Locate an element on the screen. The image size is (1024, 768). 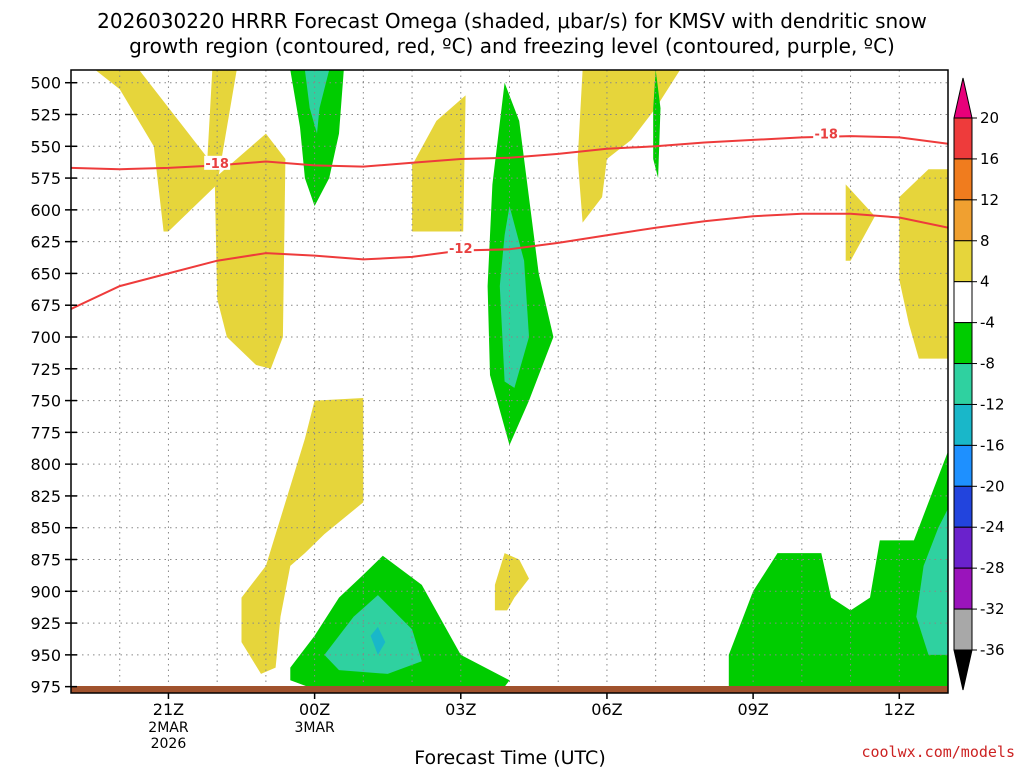
colorbar: 20 16 12 8 4 -4 -8 -12 -16 -20 -24 -28 -32 -36 is located at coordinates (979, 384).